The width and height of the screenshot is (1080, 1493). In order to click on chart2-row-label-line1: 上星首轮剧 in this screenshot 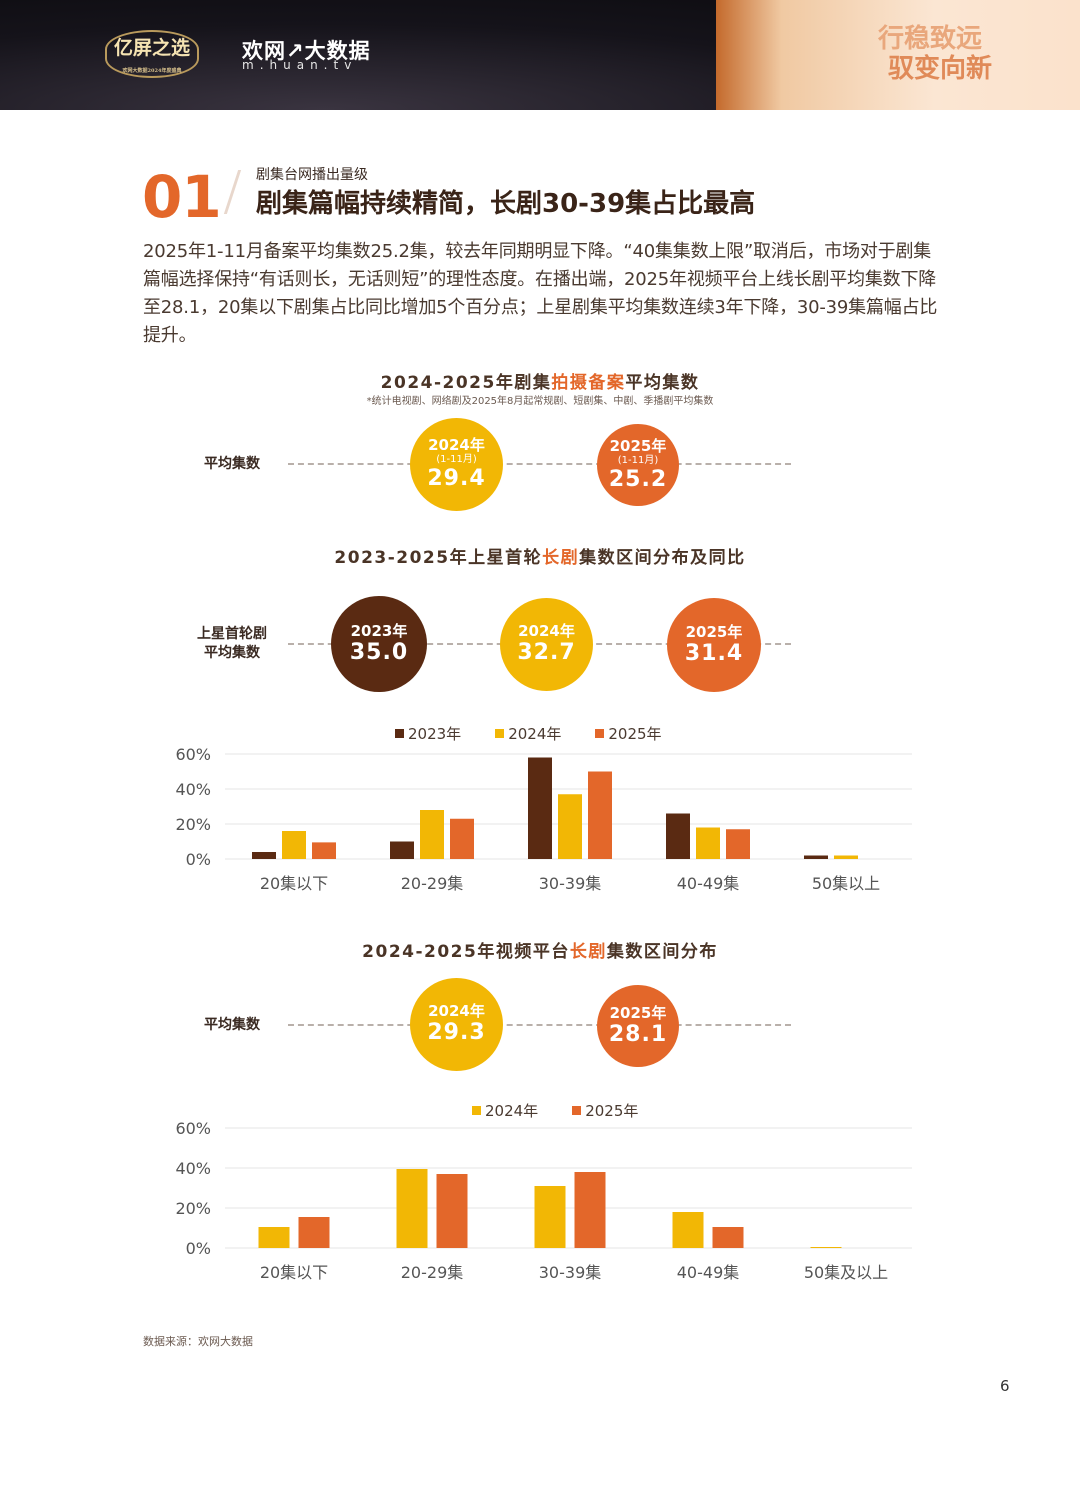, I will do `click(232, 634)`.